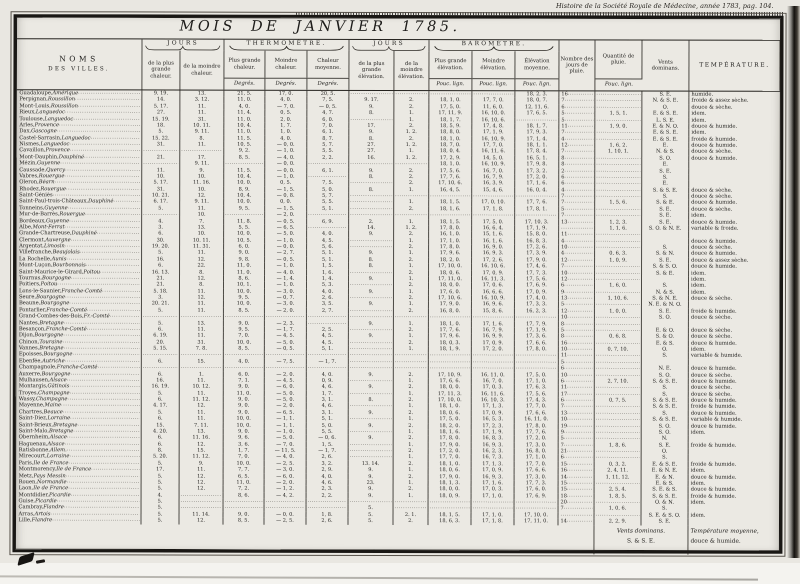 This screenshot has width=800, height=584. I want to click on header-chaleur-moyenne: Chaleur moyenne., so click(328, 64).